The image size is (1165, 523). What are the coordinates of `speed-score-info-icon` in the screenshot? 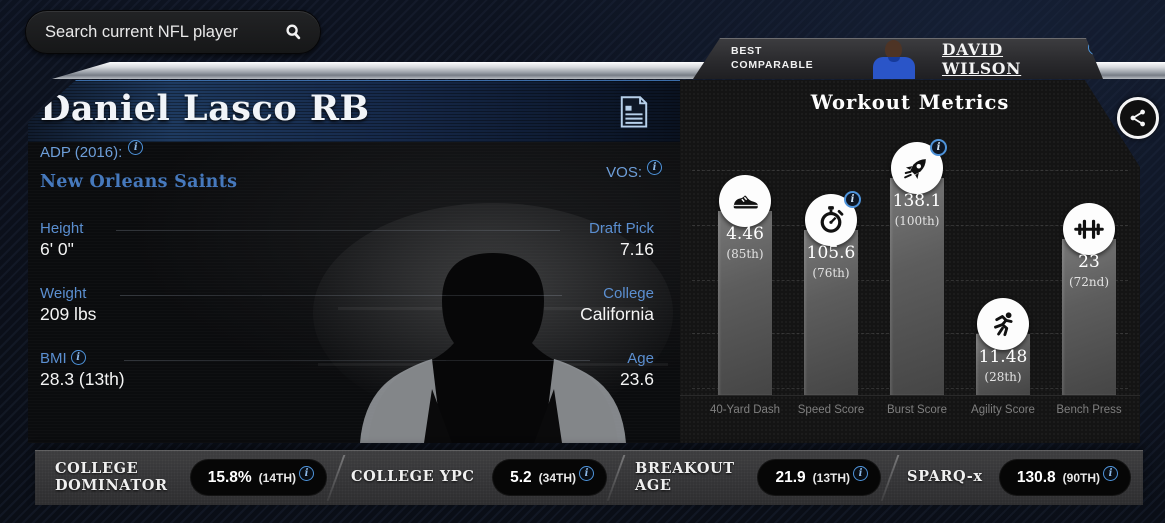 It's located at (852, 199).